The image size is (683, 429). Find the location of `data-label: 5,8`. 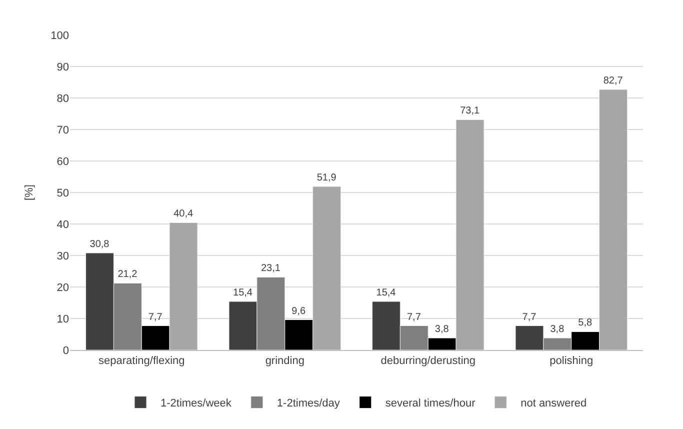

data-label: 5,8 is located at coordinates (585, 323).